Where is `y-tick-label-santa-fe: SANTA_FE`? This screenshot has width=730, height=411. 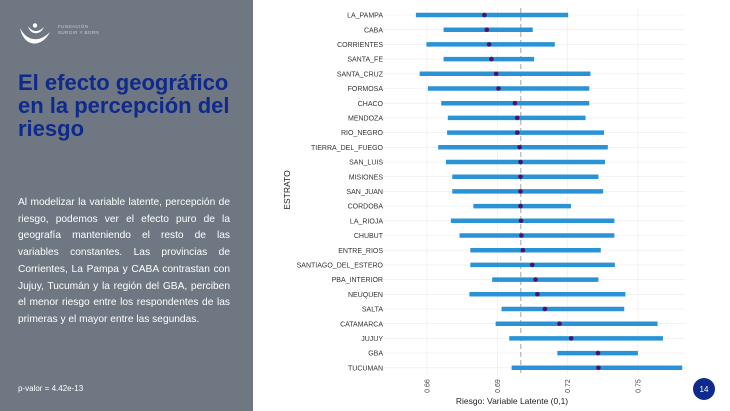
y-tick-label-santa-fe: SANTA_FE is located at coordinates (365, 60).